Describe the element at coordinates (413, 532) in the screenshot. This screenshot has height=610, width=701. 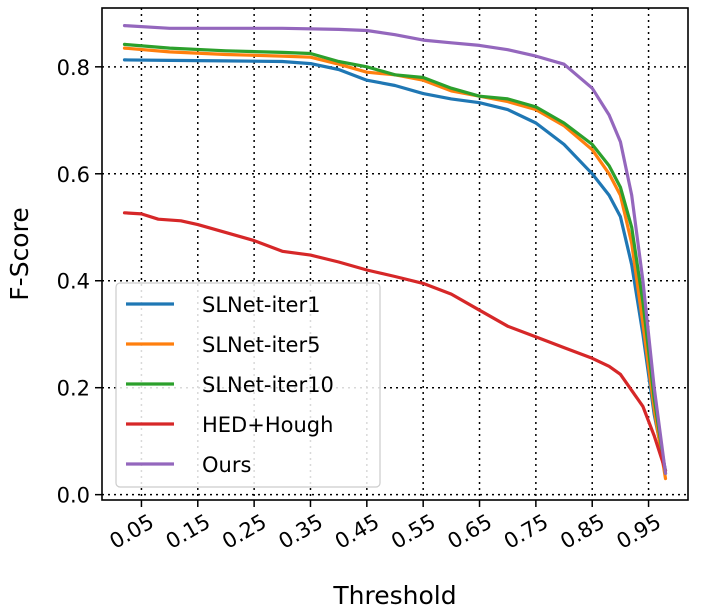
I see `x-tick-label: 0.55` at that location.